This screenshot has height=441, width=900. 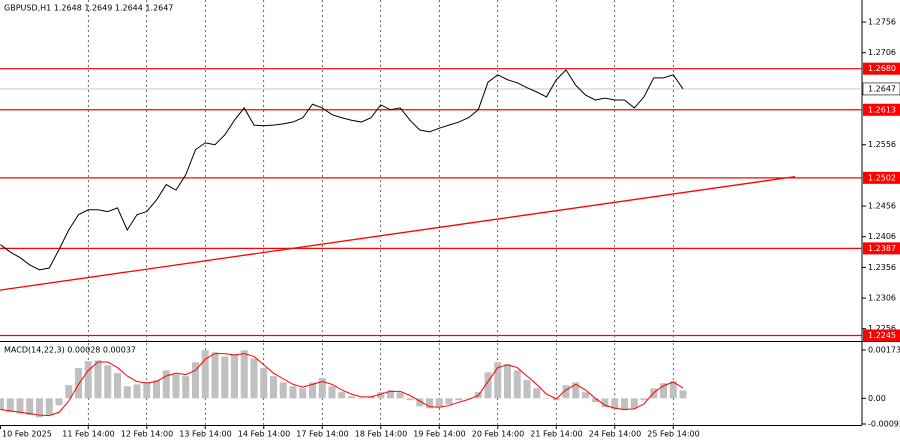 I want to click on x-tick-label: 19 Feb 14:00, so click(x=439, y=434).